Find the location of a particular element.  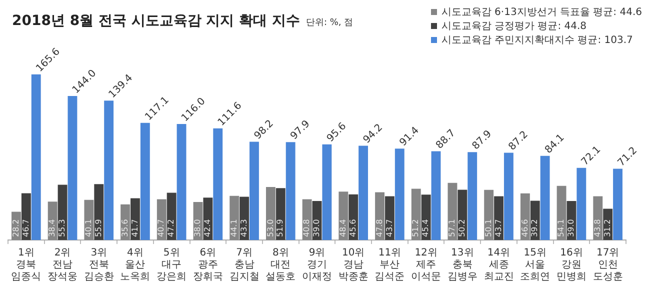

x-tick-label: 17위 인천 도성훈 is located at coordinates (607, 265).